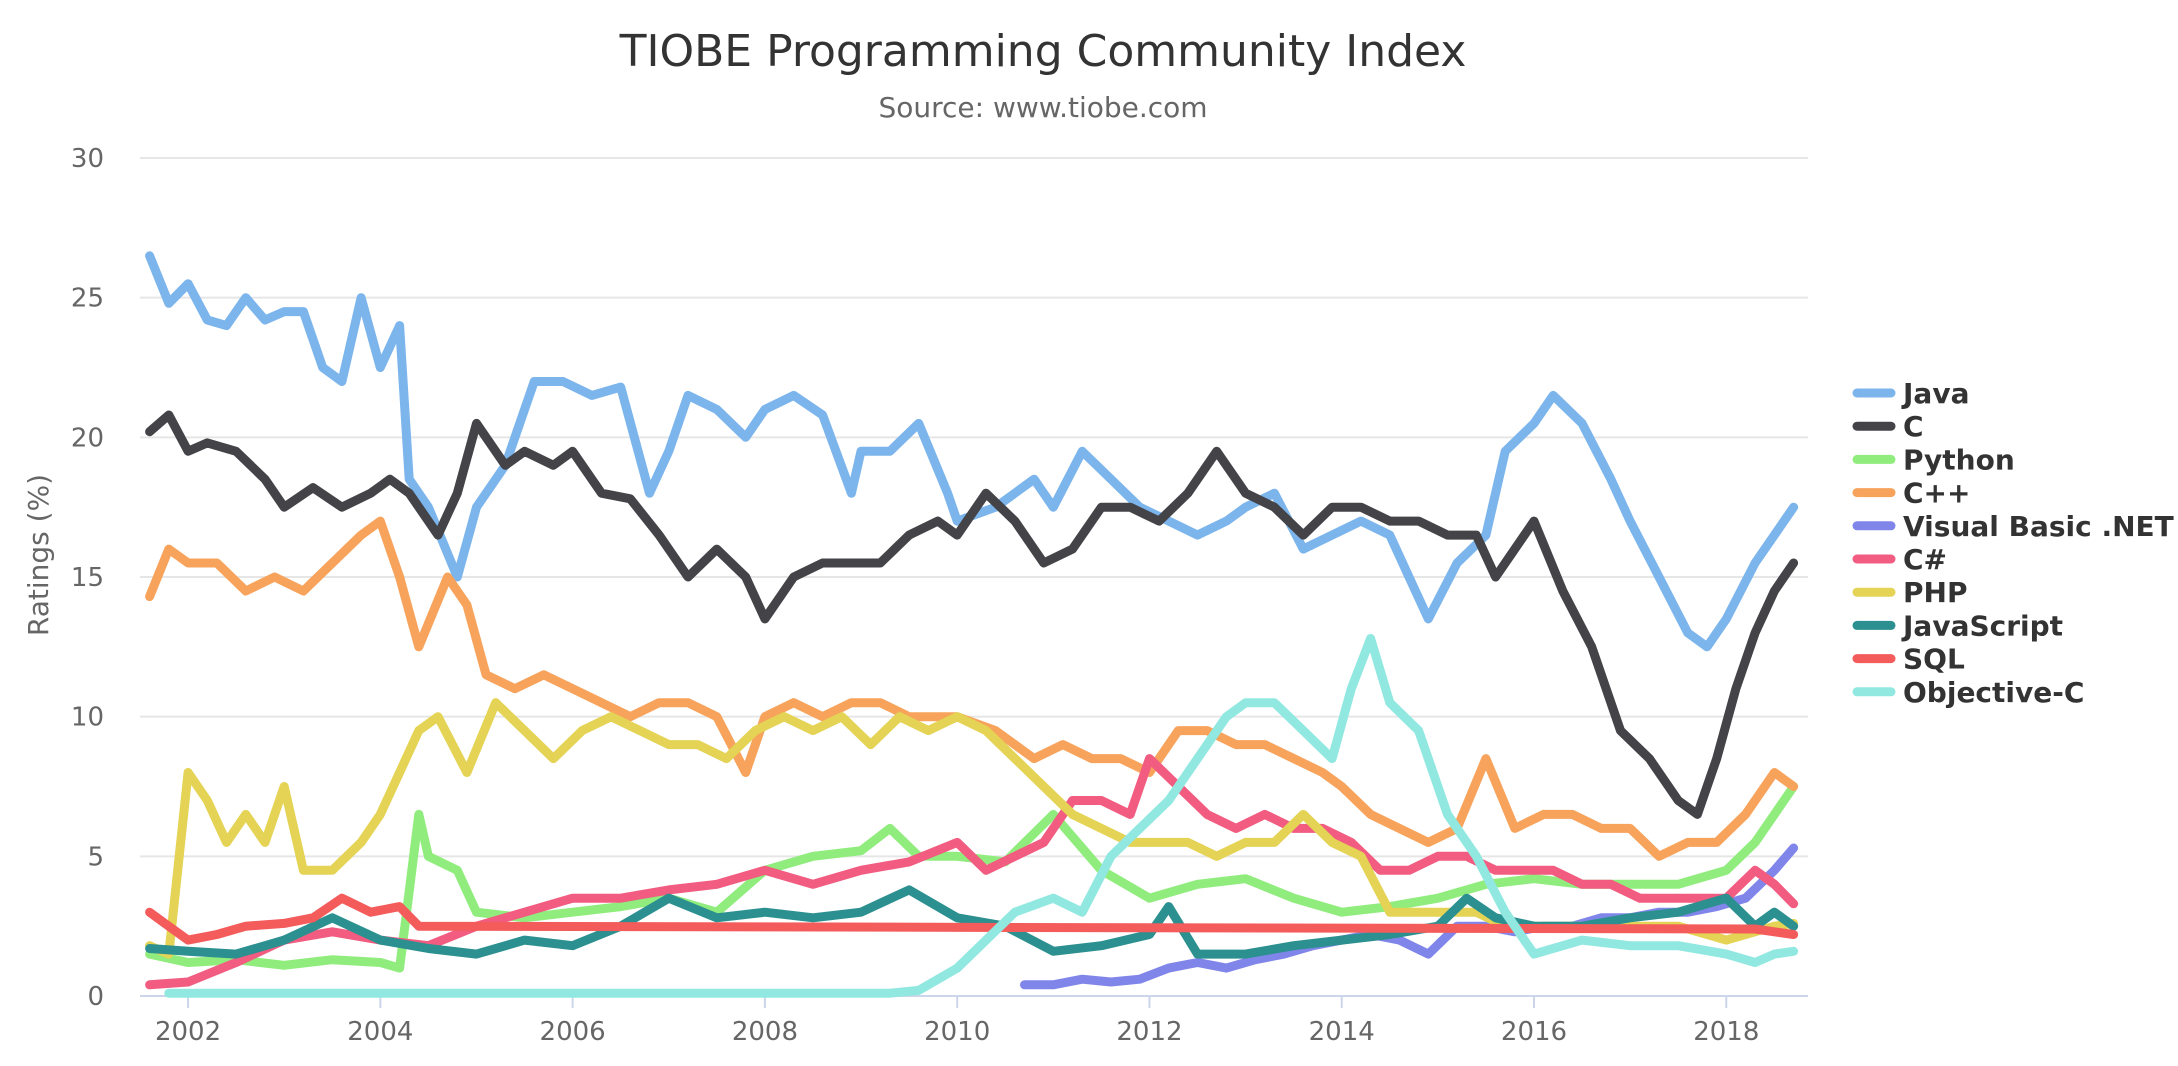 Image resolution: width=2178 pixels, height=1066 pixels. What do you see at coordinates (1959, 459) in the screenshot?
I see `legend-label: Python` at bounding box center [1959, 459].